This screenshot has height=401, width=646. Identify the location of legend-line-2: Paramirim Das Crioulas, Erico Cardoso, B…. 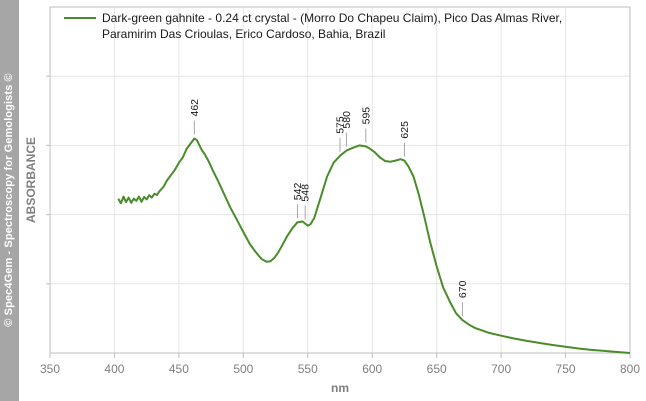
(243, 34).